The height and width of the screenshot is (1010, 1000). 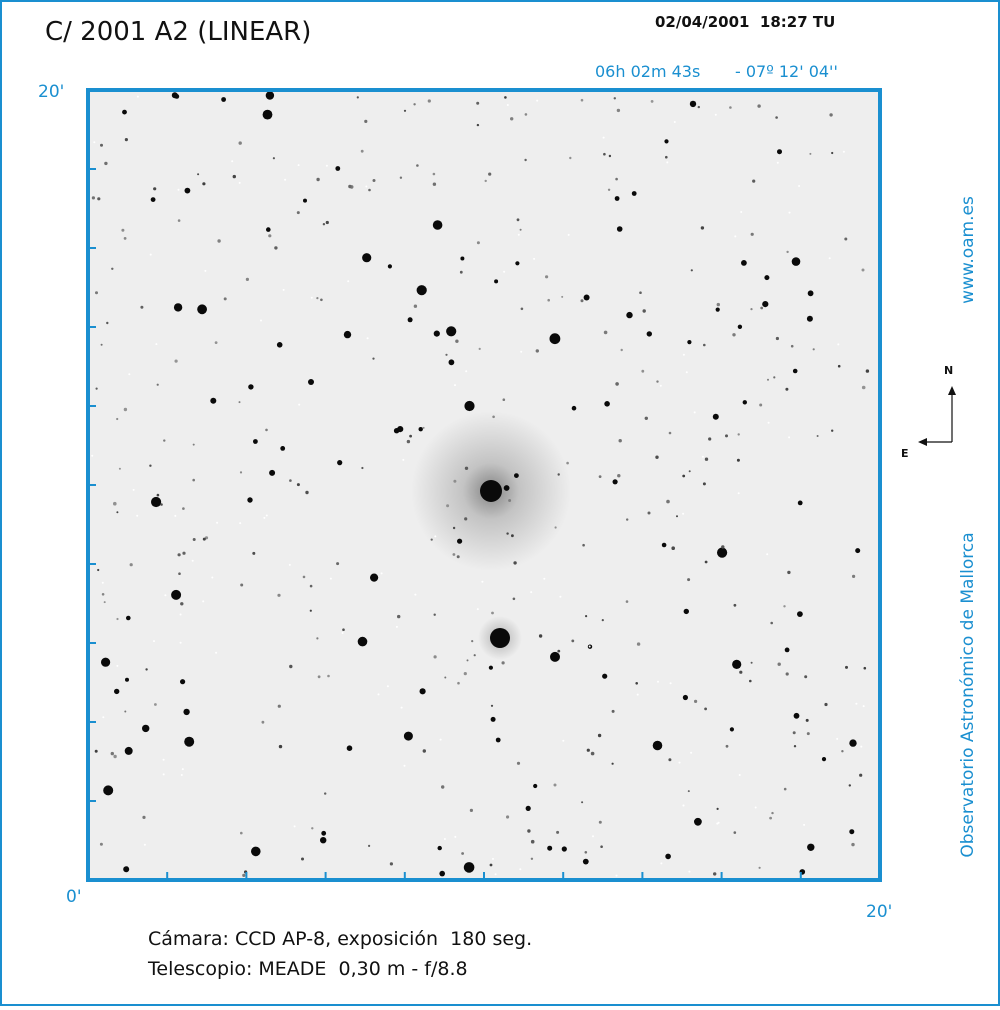 I want to click on compass-arrowhead, so click(x=952, y=390).